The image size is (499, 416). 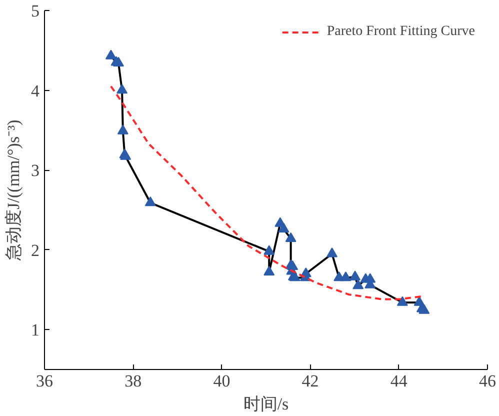 What do you see at coordinates (310, 381) in the screenshot?
I see `x-tick-label: 42` at bounding box center [310, 381].